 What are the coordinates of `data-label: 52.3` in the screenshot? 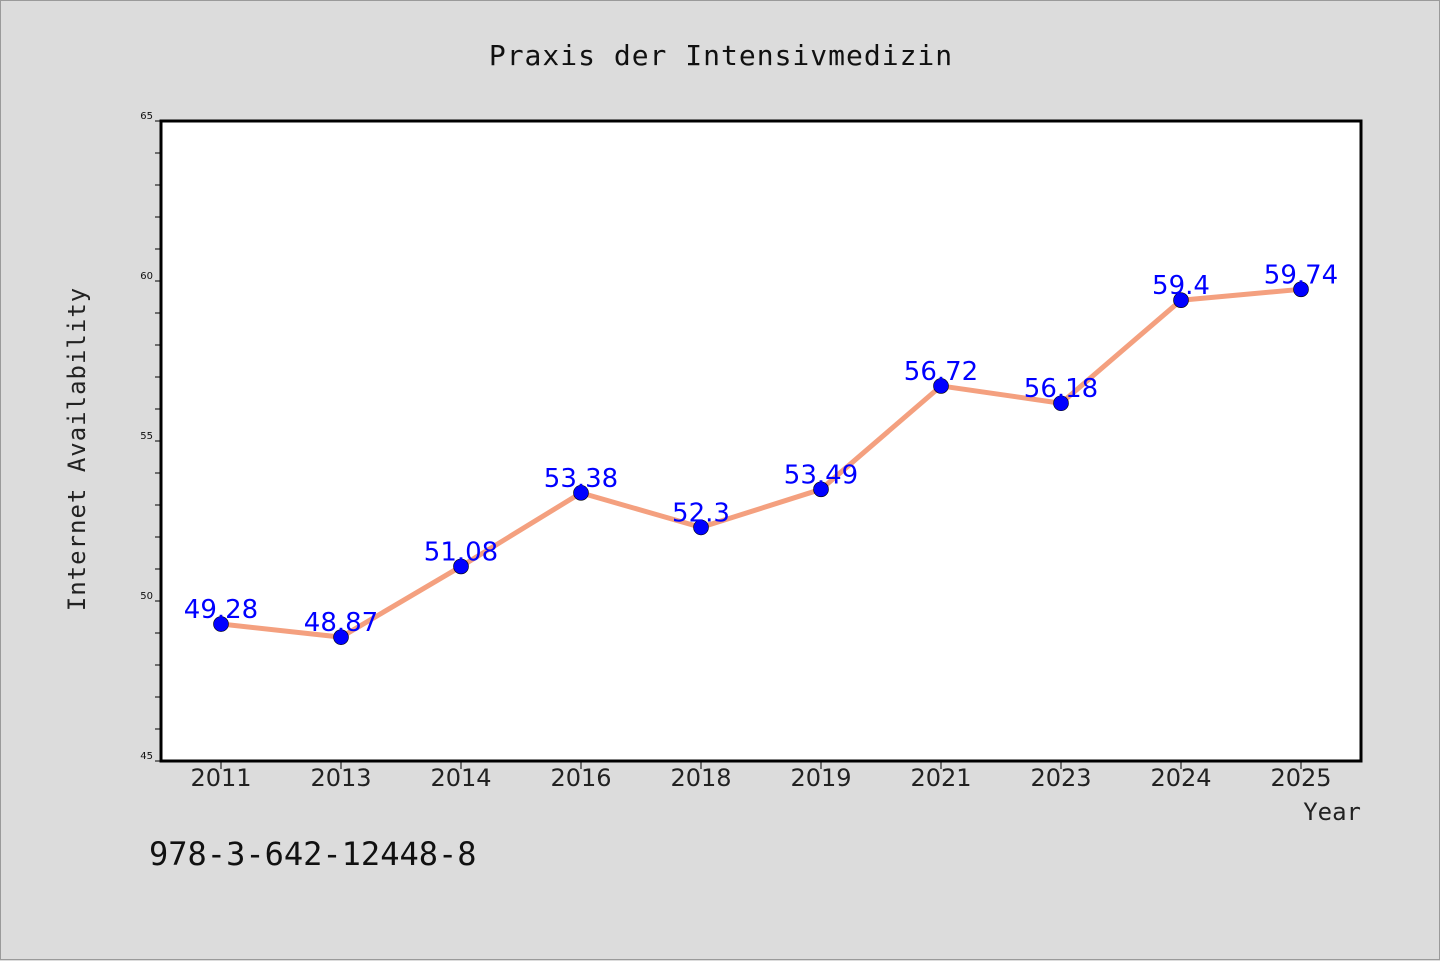 It's located at (701, 513).